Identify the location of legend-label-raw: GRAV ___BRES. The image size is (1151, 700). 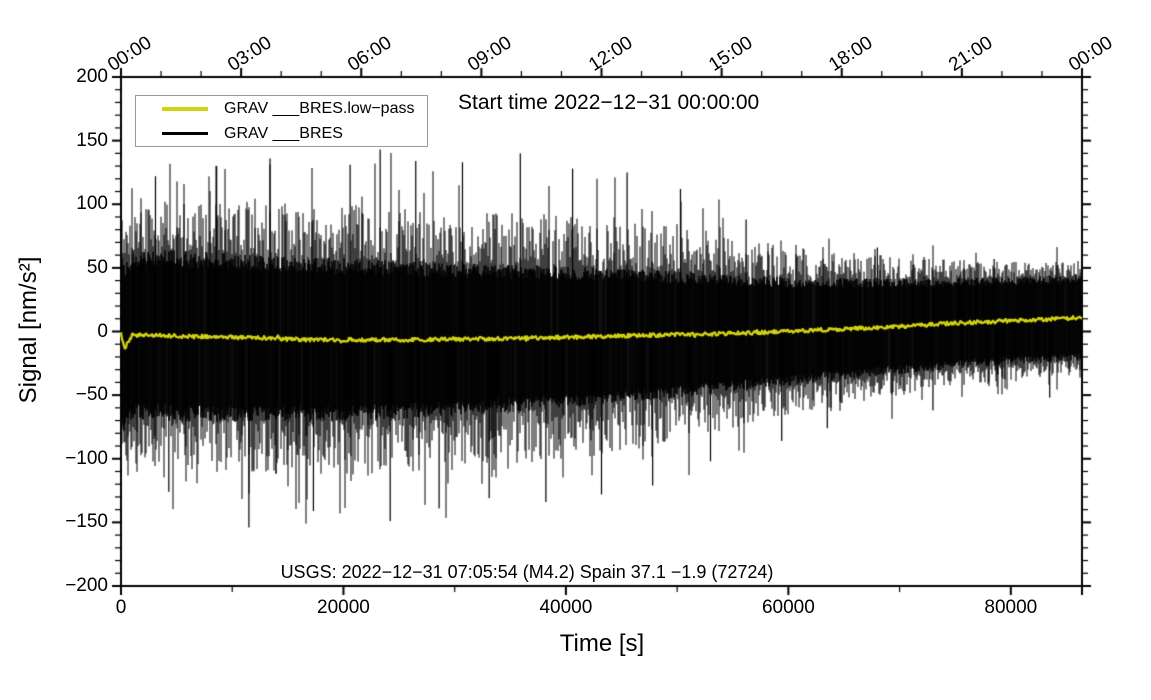
(283, 133).